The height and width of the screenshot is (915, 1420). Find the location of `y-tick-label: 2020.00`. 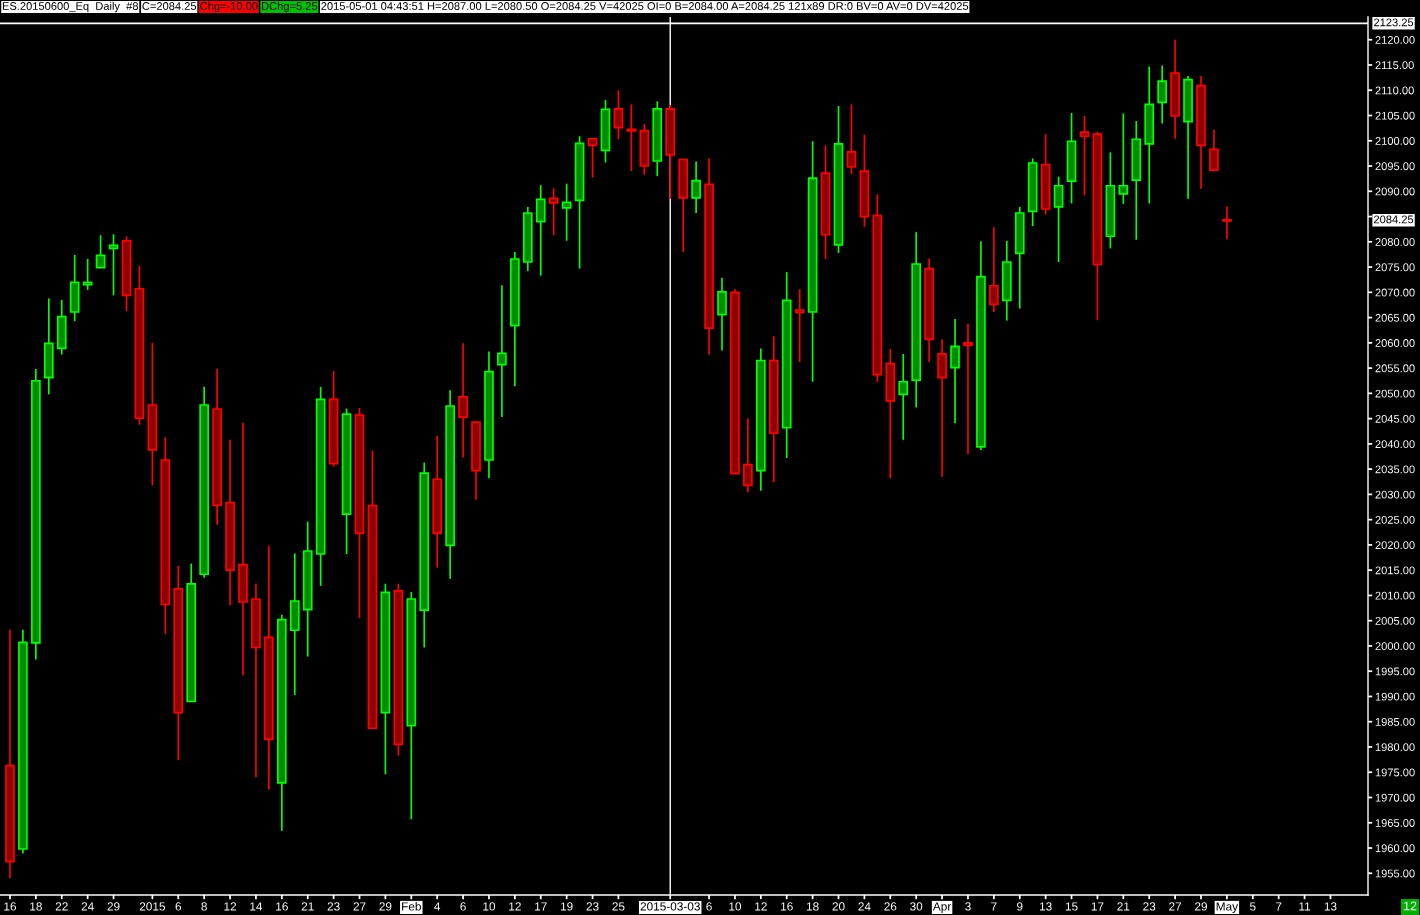

y-tick-label: 2020.00 is located at coordinates (1395, 545).